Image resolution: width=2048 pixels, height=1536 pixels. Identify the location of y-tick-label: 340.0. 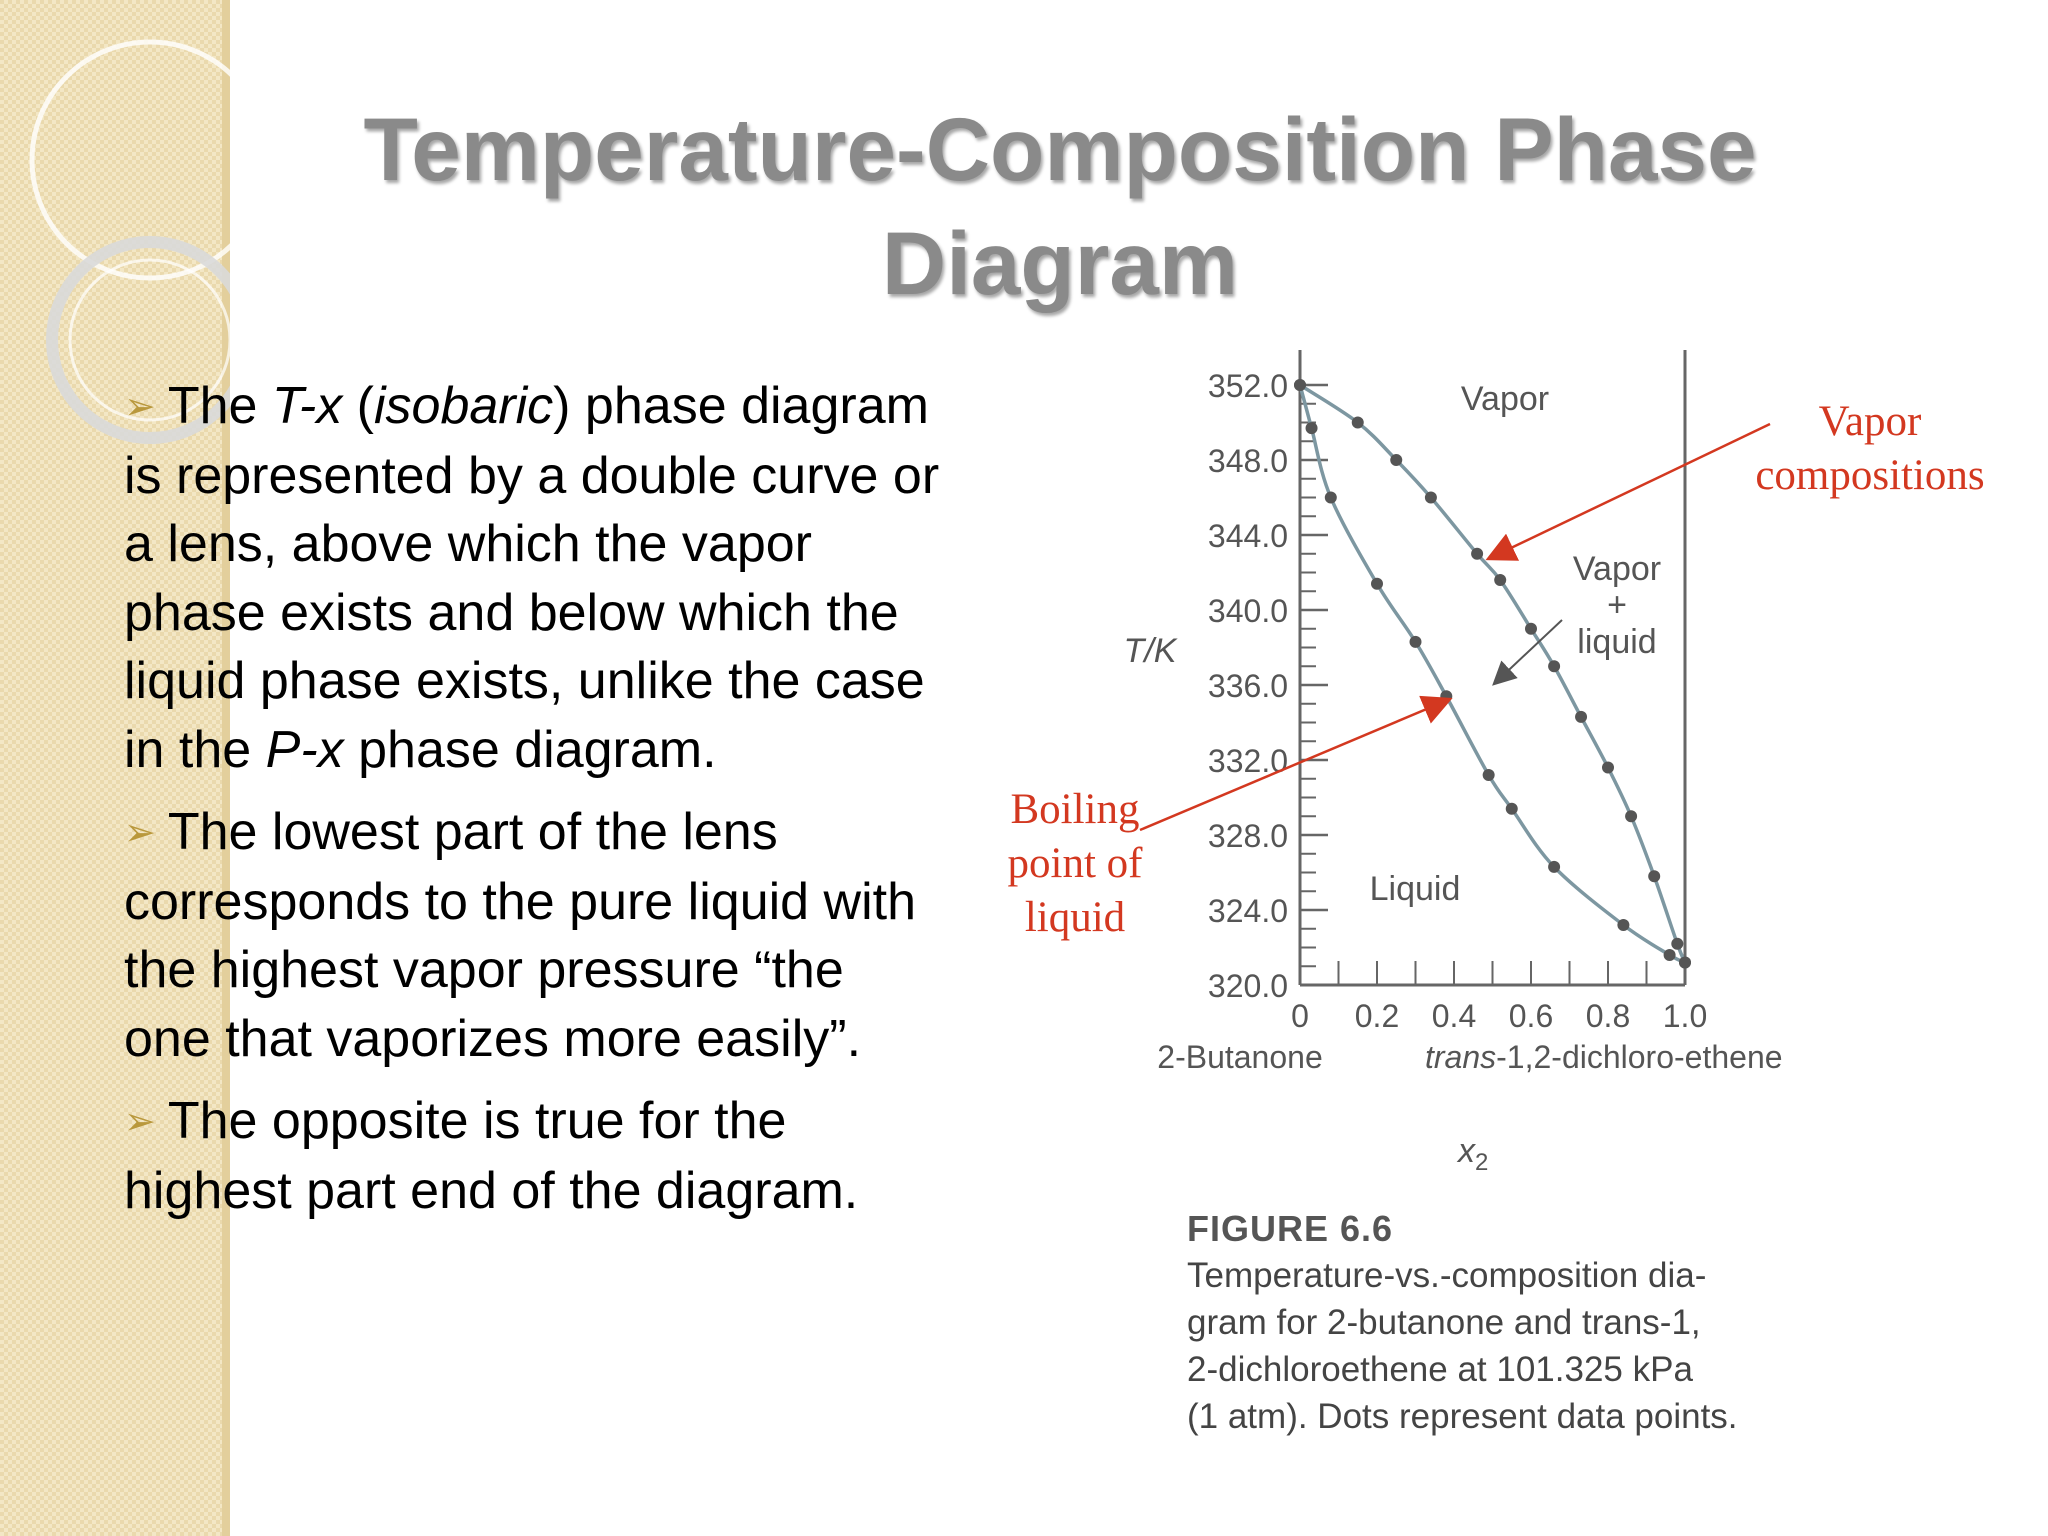
(1248, 611).